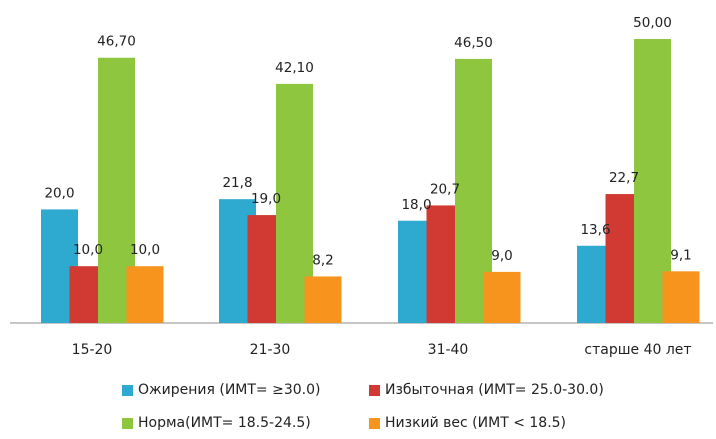  What do you see at coordinates (595, 230) in the screenshot?
I see `data-label: 13,6` at bounding box center [595, 230].